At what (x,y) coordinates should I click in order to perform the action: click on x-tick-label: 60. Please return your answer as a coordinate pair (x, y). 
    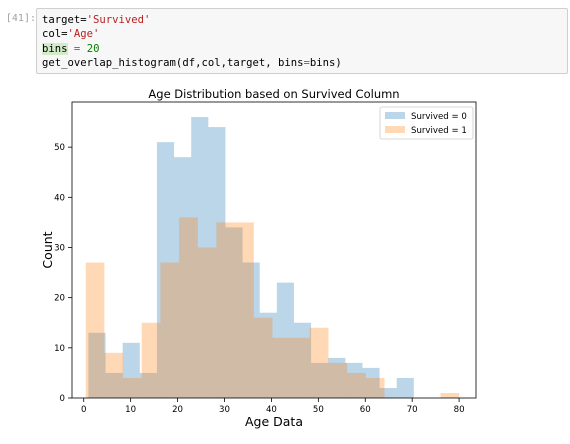
    Looking at the image, I should click on (365, 410).